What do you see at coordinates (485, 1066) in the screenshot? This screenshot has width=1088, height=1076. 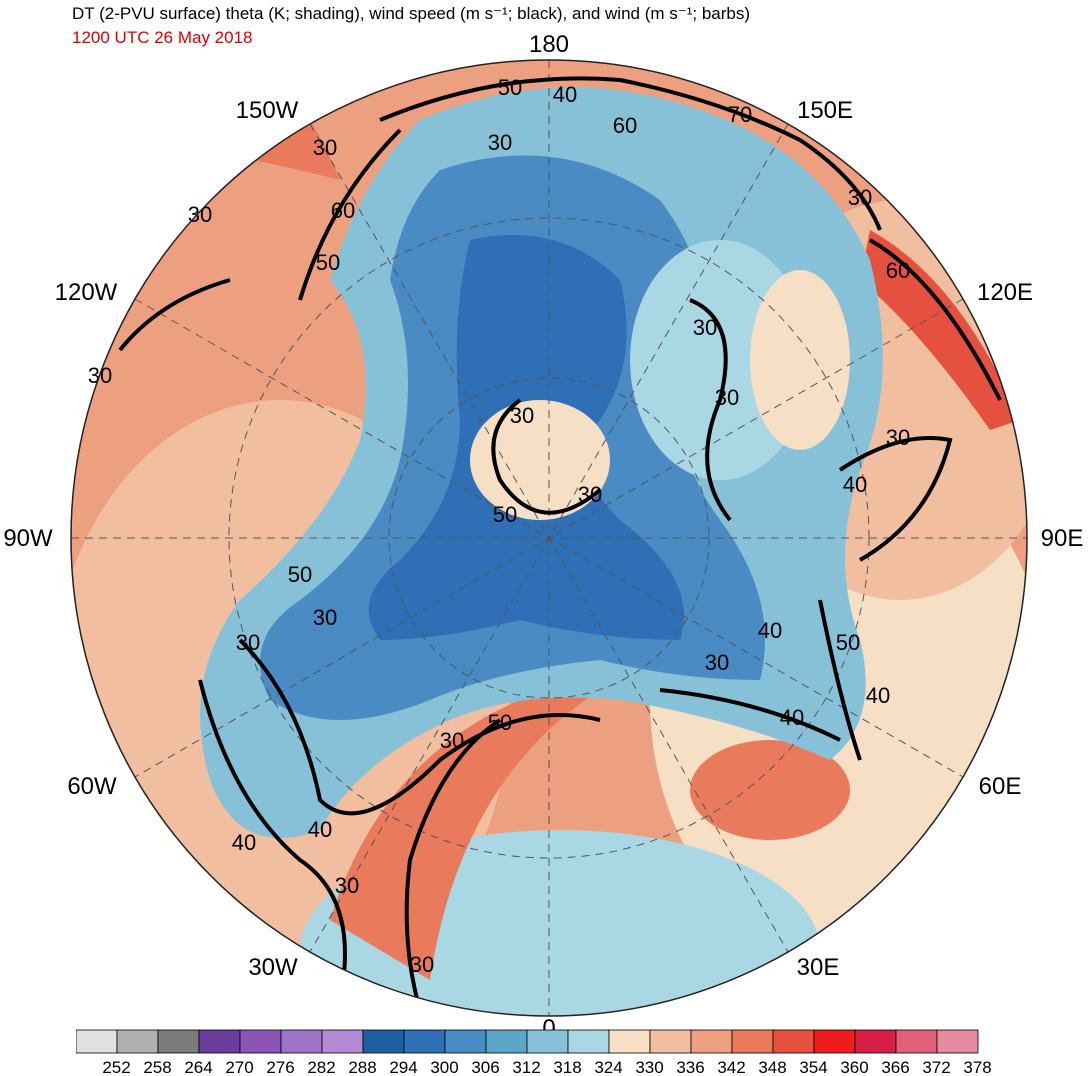 I see `colorbar-tick-label: 306` at bounding box center [485, 1066].